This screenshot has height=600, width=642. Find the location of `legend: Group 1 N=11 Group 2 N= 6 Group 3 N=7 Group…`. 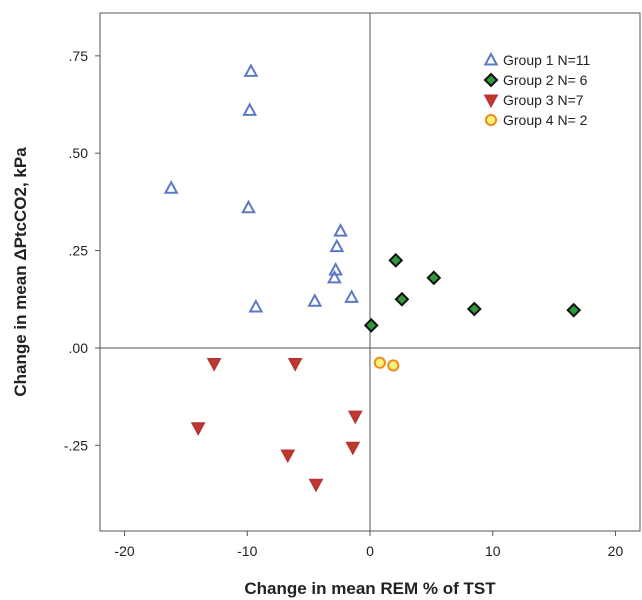

legend: Group 1 N=11 Group 2 N= 6 Group 3 N=7 Group… is located at coordinates (537, 89).